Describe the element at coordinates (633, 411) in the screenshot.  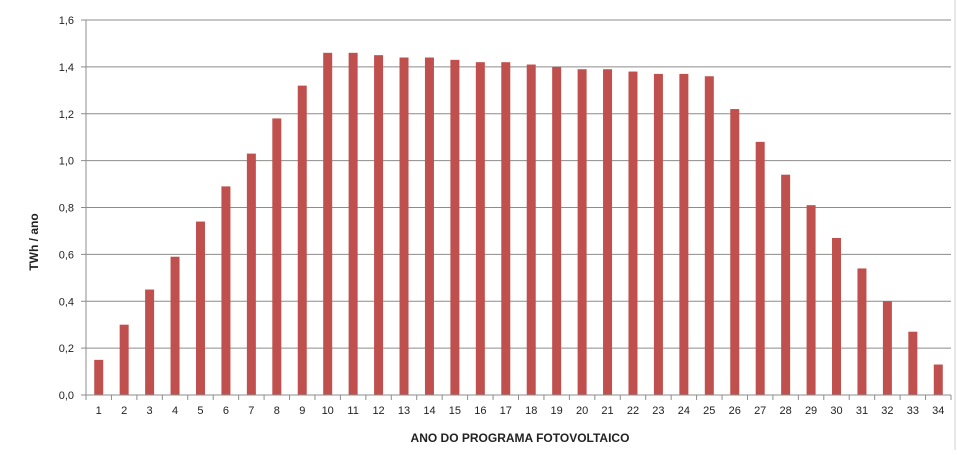
I see `x-tick-label: 22` at that location.